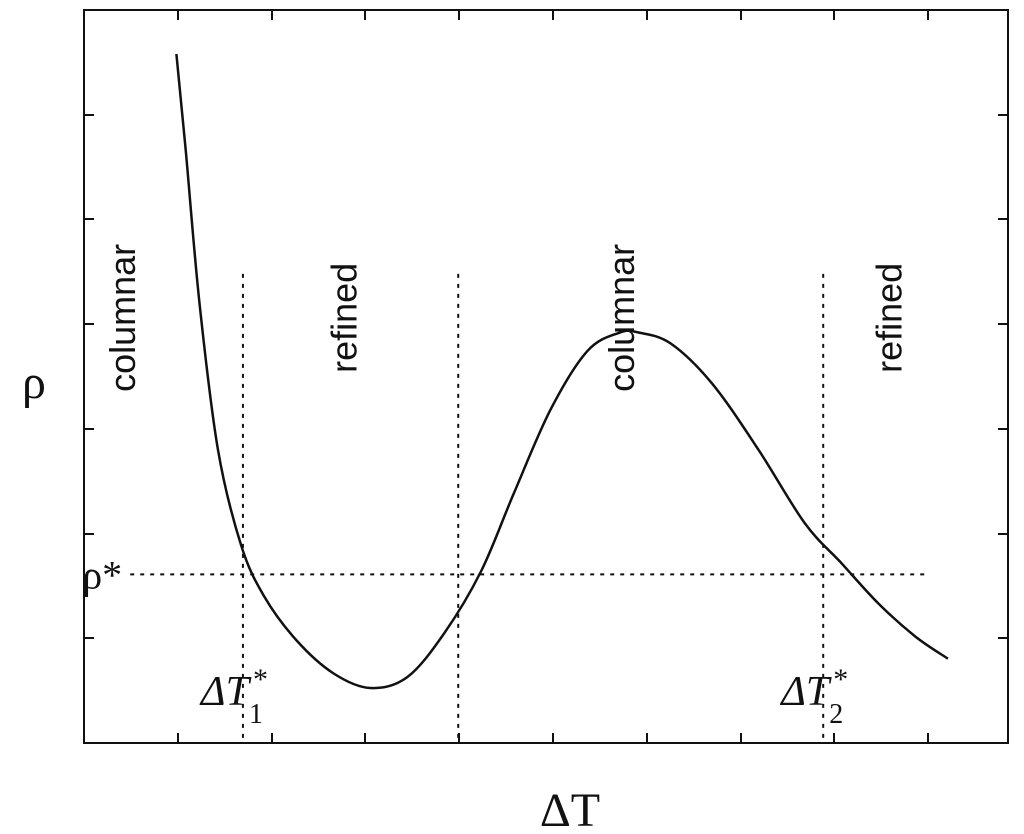 This screenshot has height=834, width=1024. I want to click on y-axis-label: ρ, so click(34, 382).